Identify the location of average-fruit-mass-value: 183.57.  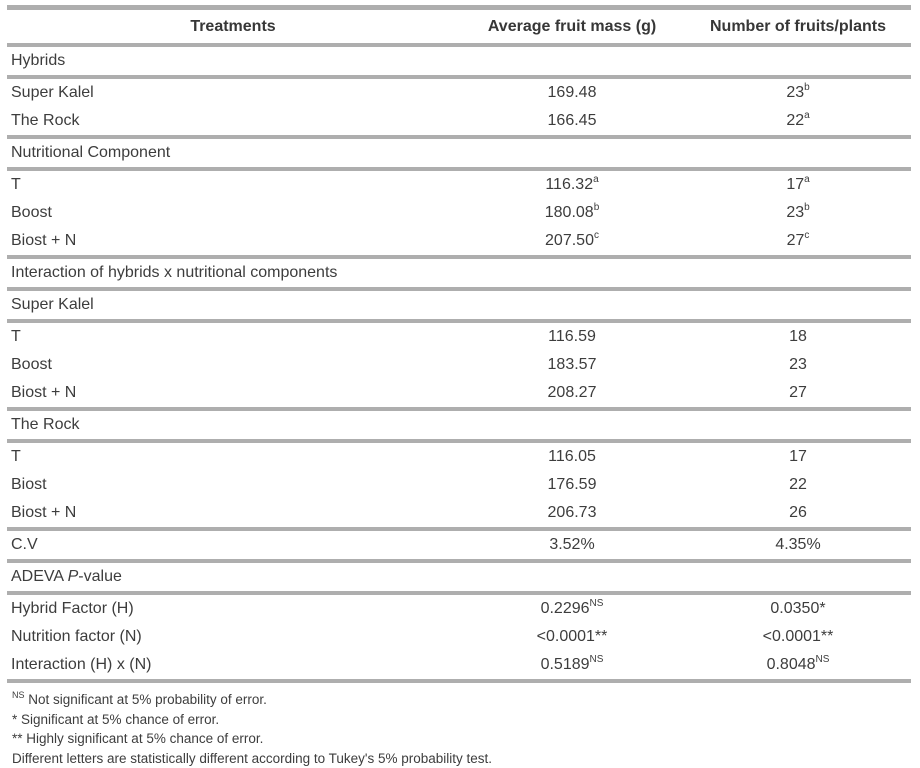
(572, 365).